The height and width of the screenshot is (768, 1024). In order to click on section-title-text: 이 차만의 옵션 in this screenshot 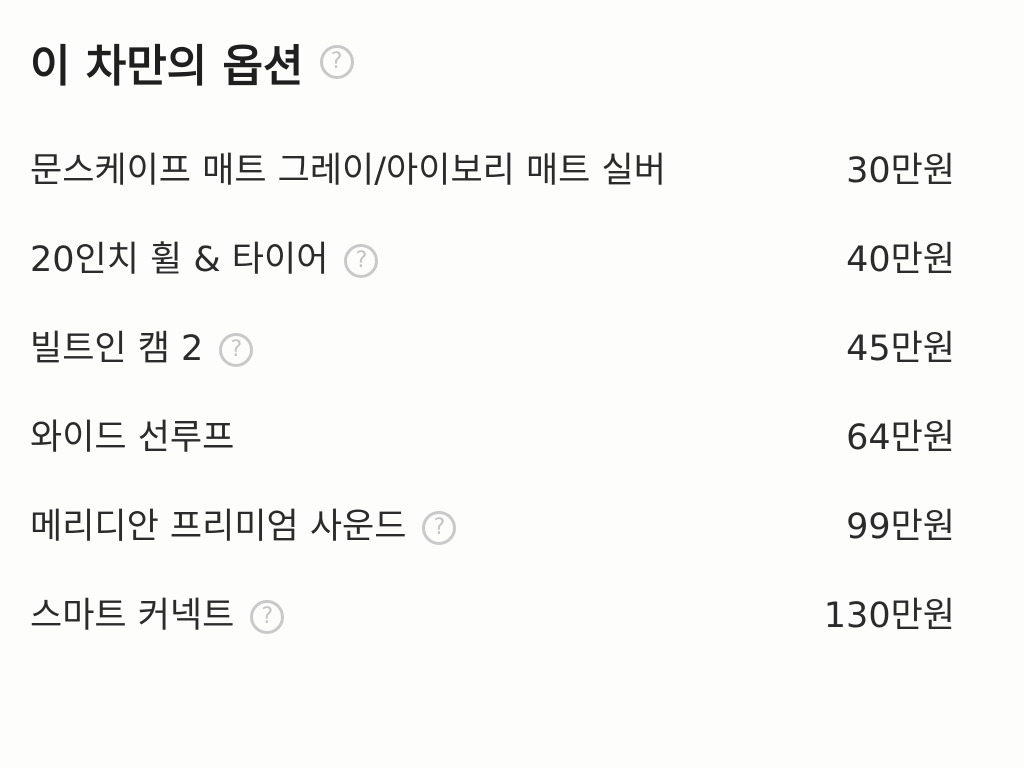, I will do `click(167, 66)`.